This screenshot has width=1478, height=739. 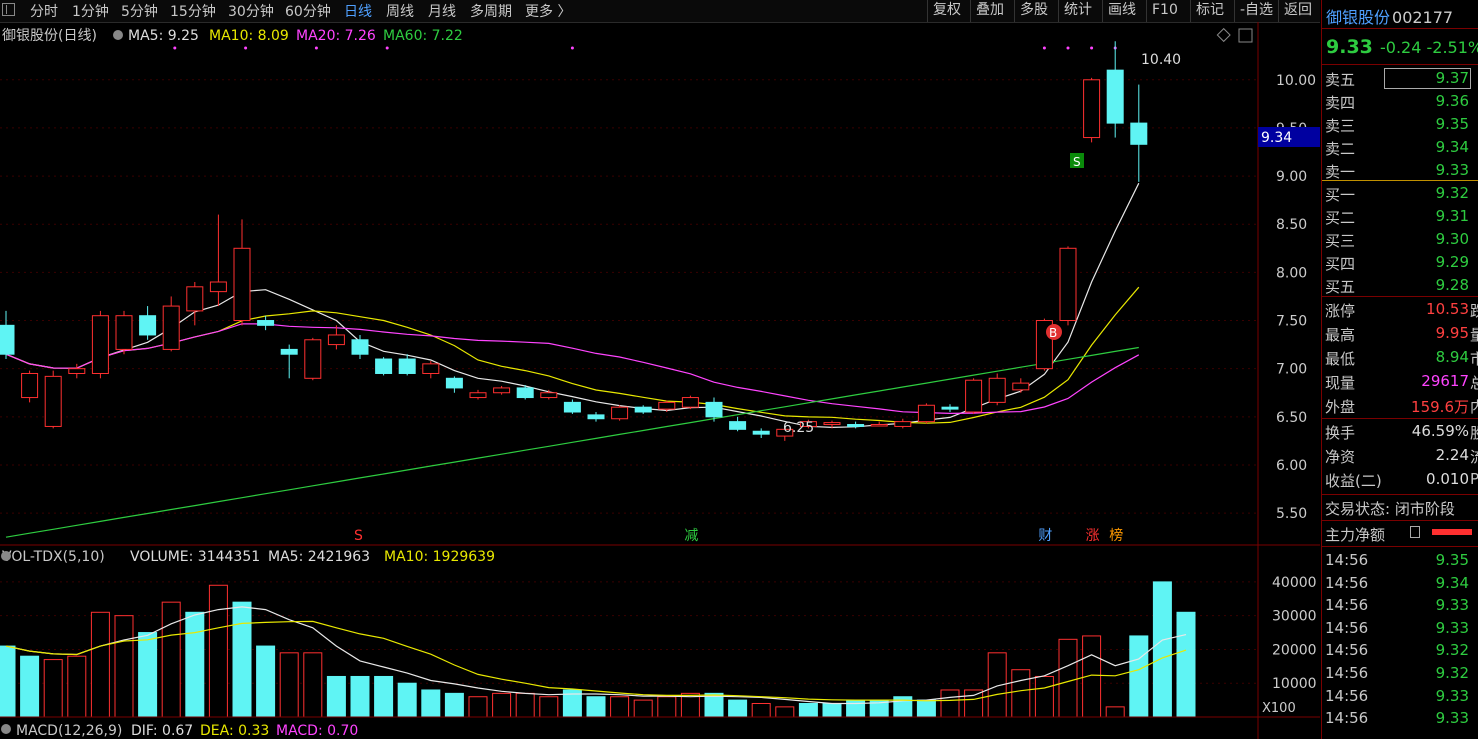 What do you see at coordinates (1415, 532) in the screenshot?
I see `document-icon` at bounding box center [1415, 532].